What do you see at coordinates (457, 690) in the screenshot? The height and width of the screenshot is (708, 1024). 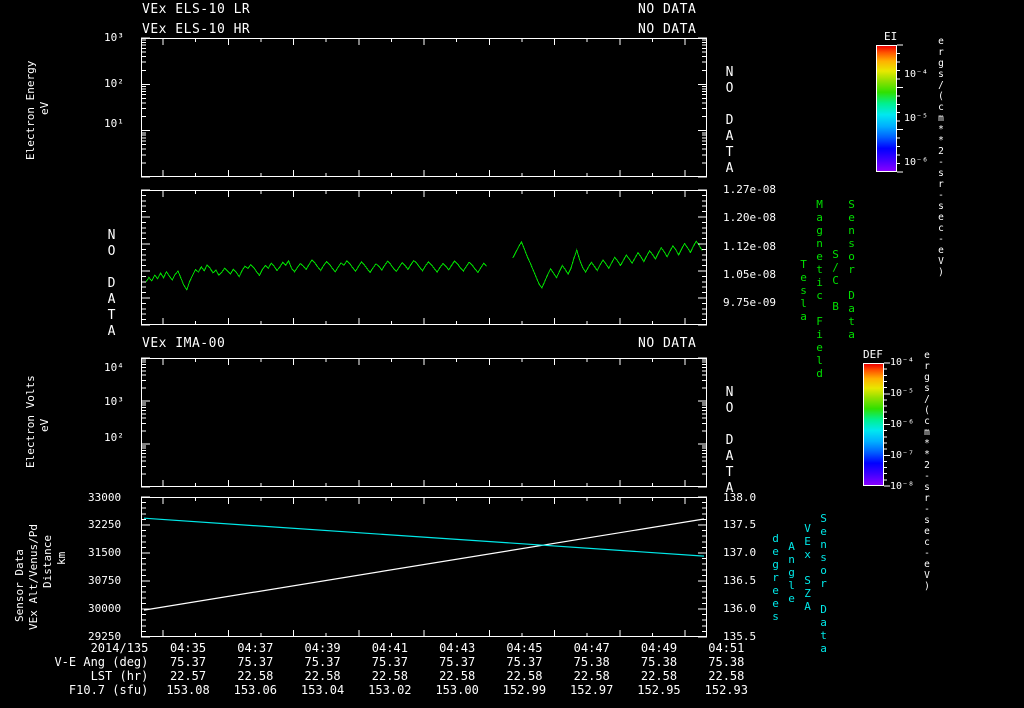 I see `cell-r3-c4: 153.00` at bounding box center [457, 690].